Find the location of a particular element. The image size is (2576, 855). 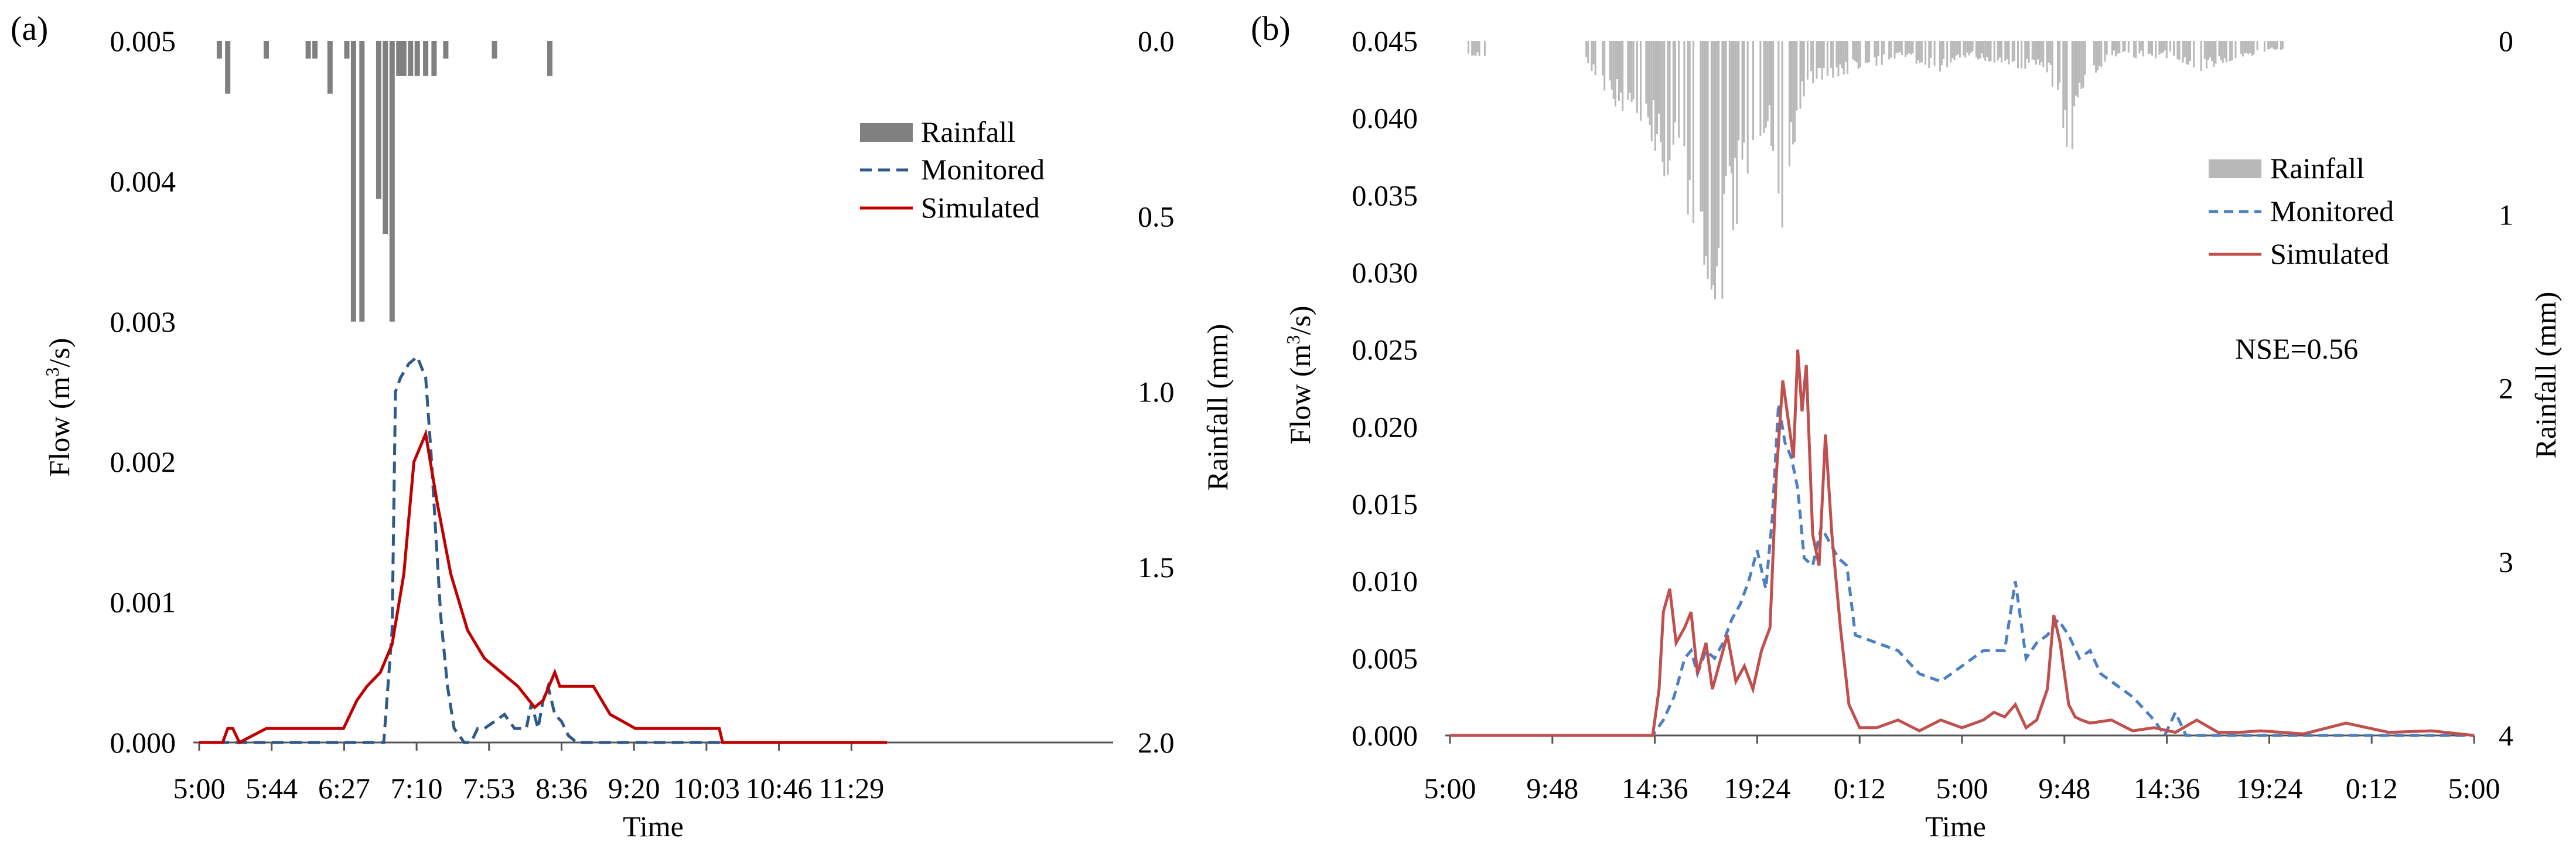

panel-a-label: (a) is located at coordinates (29, 28).